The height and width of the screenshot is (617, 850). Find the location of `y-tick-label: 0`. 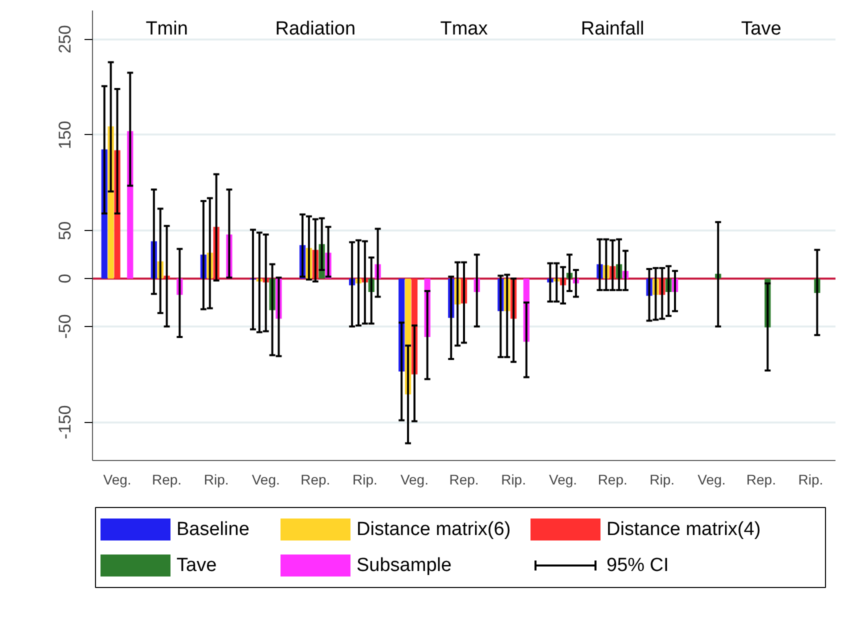

y-tick-label: 0 is located at coordinates (65, 279).